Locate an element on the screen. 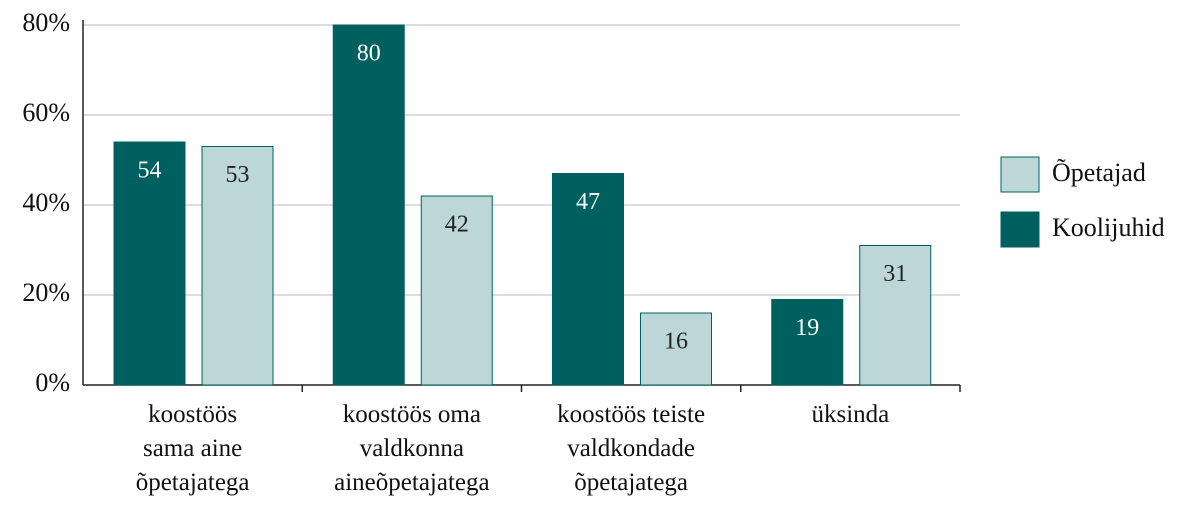  y-tick-label: 20% is located at coordinates (46, 292).